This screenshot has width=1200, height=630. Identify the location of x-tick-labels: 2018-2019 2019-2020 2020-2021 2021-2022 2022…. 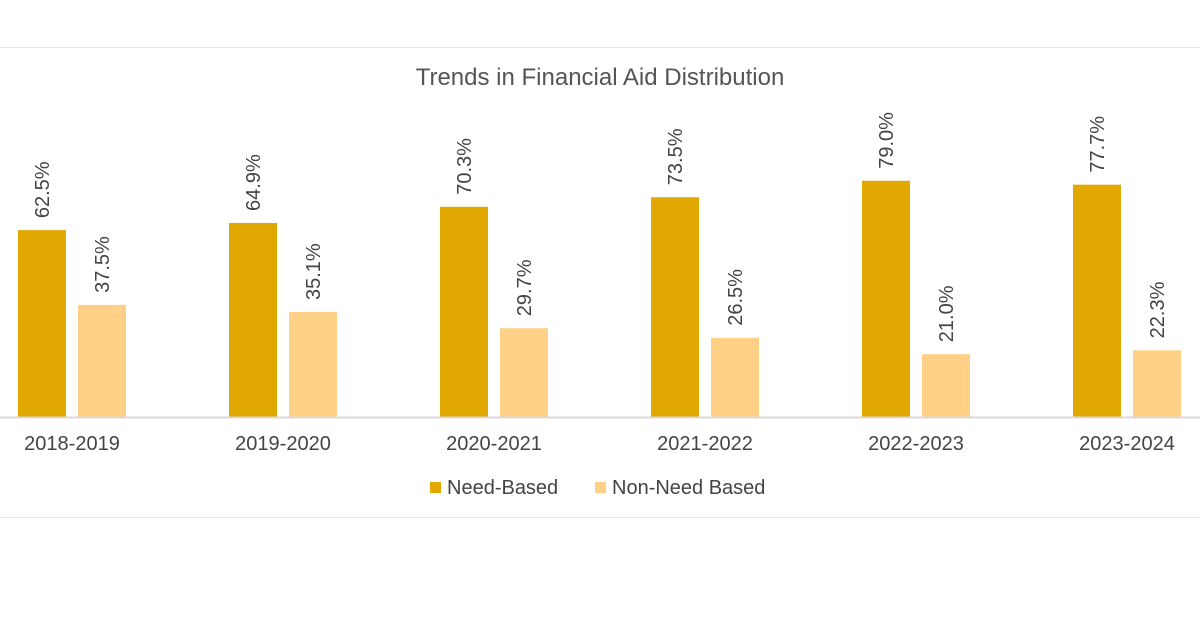
(599, 444).